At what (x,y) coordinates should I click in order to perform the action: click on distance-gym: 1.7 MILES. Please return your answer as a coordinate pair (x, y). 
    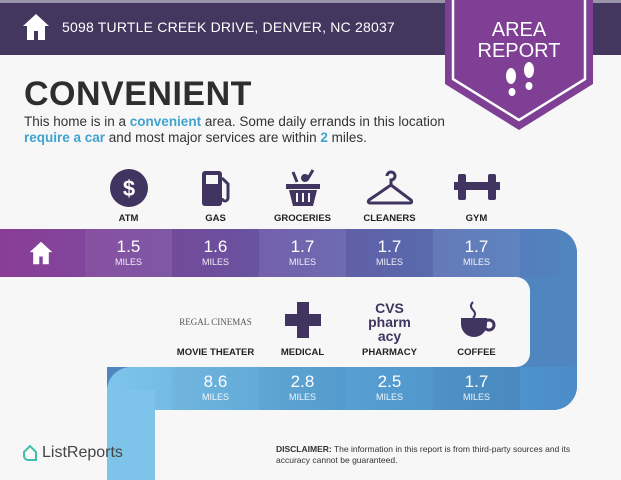
    Looking at the image, I should click on (476, 253).